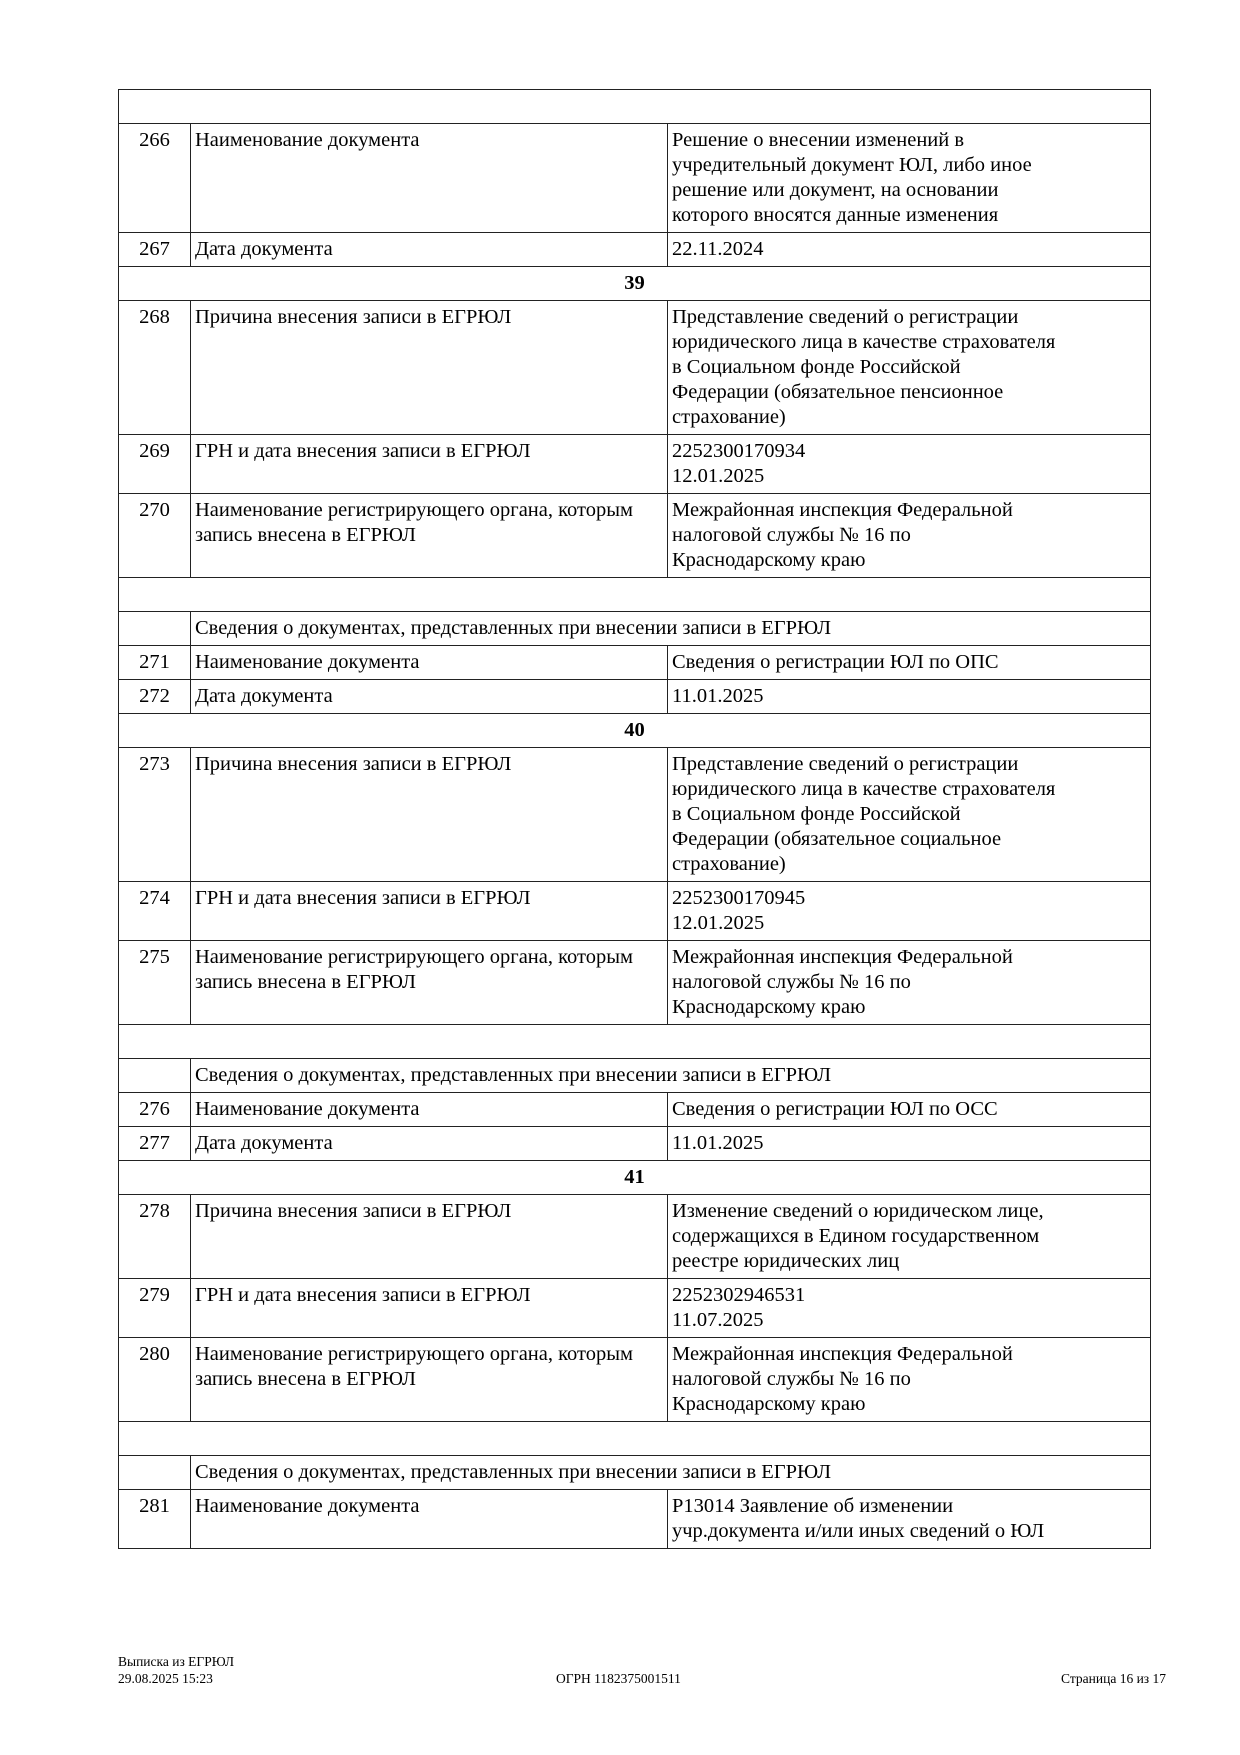  I want to click on section-number-row: 40, so click(634, 730).